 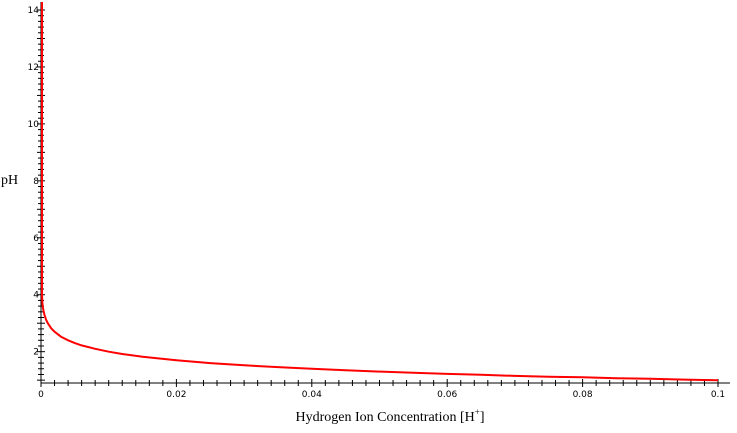 What do you see at coordinates (36, 182) in the screenshot?
I see `y-tick-label: 8` at bounding box center [36, 182].